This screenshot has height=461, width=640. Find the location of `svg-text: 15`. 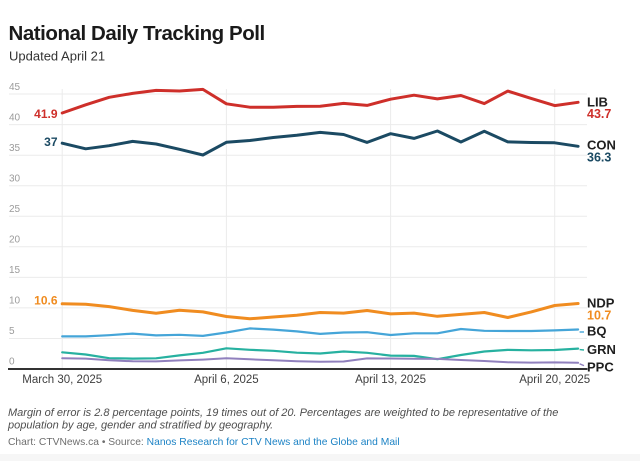

svg-text: 15 is located at coordinates (15, 270).